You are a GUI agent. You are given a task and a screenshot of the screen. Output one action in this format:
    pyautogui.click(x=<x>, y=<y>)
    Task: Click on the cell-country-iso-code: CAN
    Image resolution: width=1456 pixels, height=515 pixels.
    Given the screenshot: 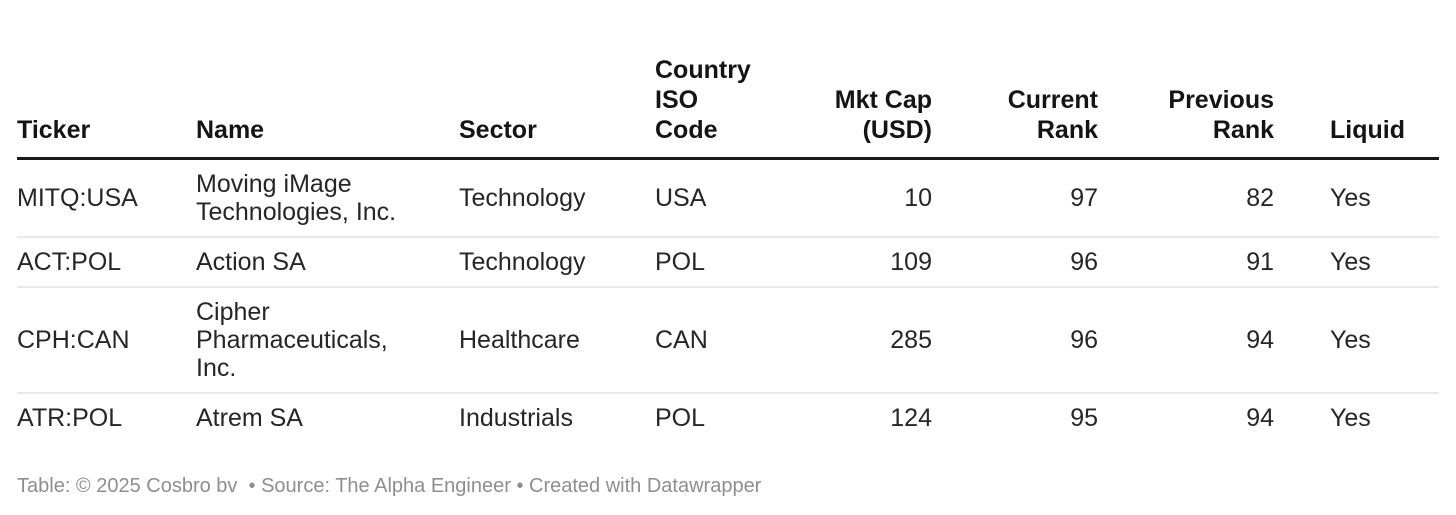 What is the action you would take?
    pyautogui.click(x=715, y=340)
    